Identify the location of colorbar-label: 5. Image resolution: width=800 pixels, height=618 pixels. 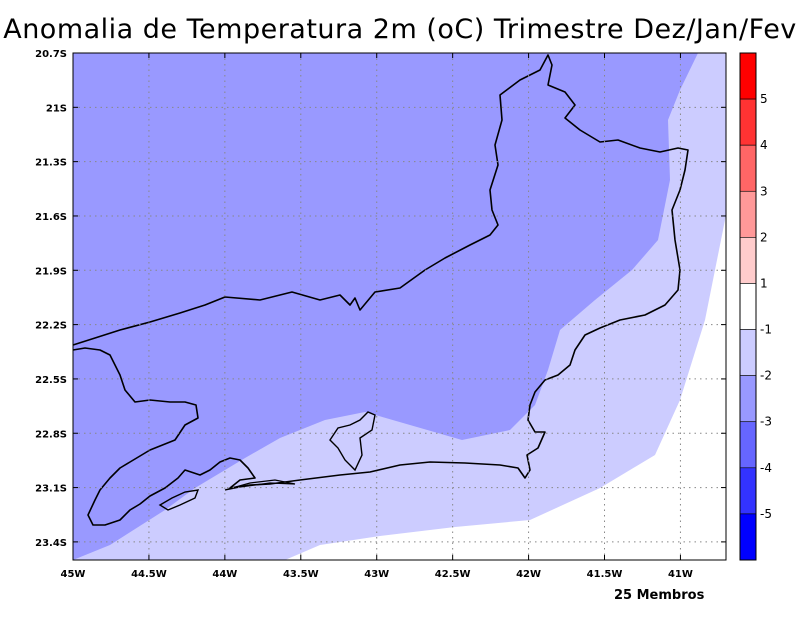
(764, 99).